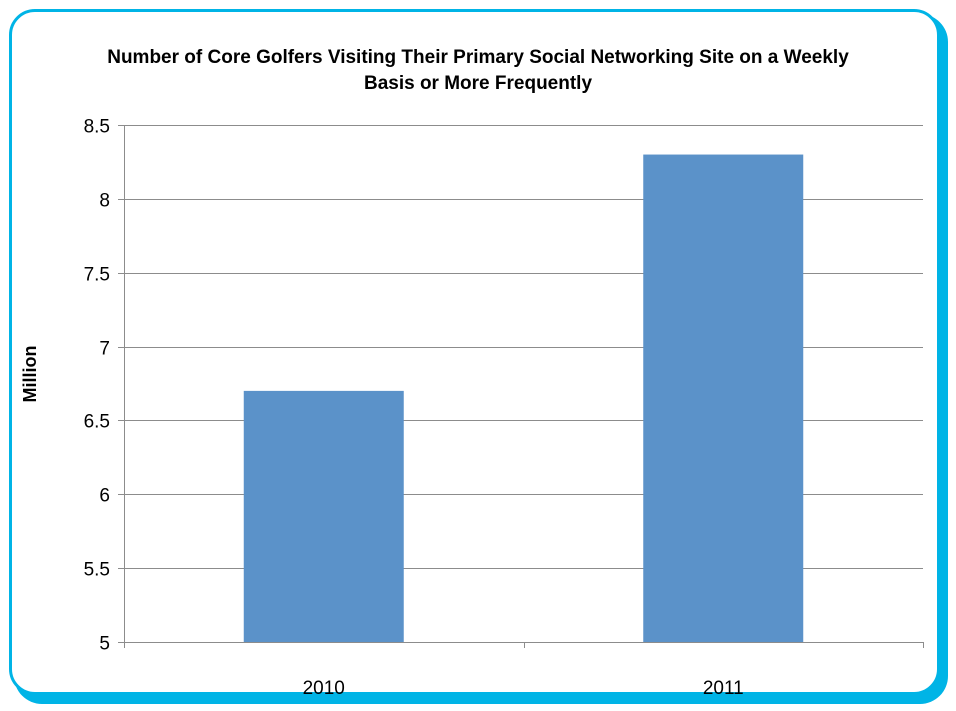 This screenshot has width=956, height=711. What do you see at coordinates (723, 688) in the screenshot?
I see `x-tick-label: 2011` at bounding box center [723, 688].